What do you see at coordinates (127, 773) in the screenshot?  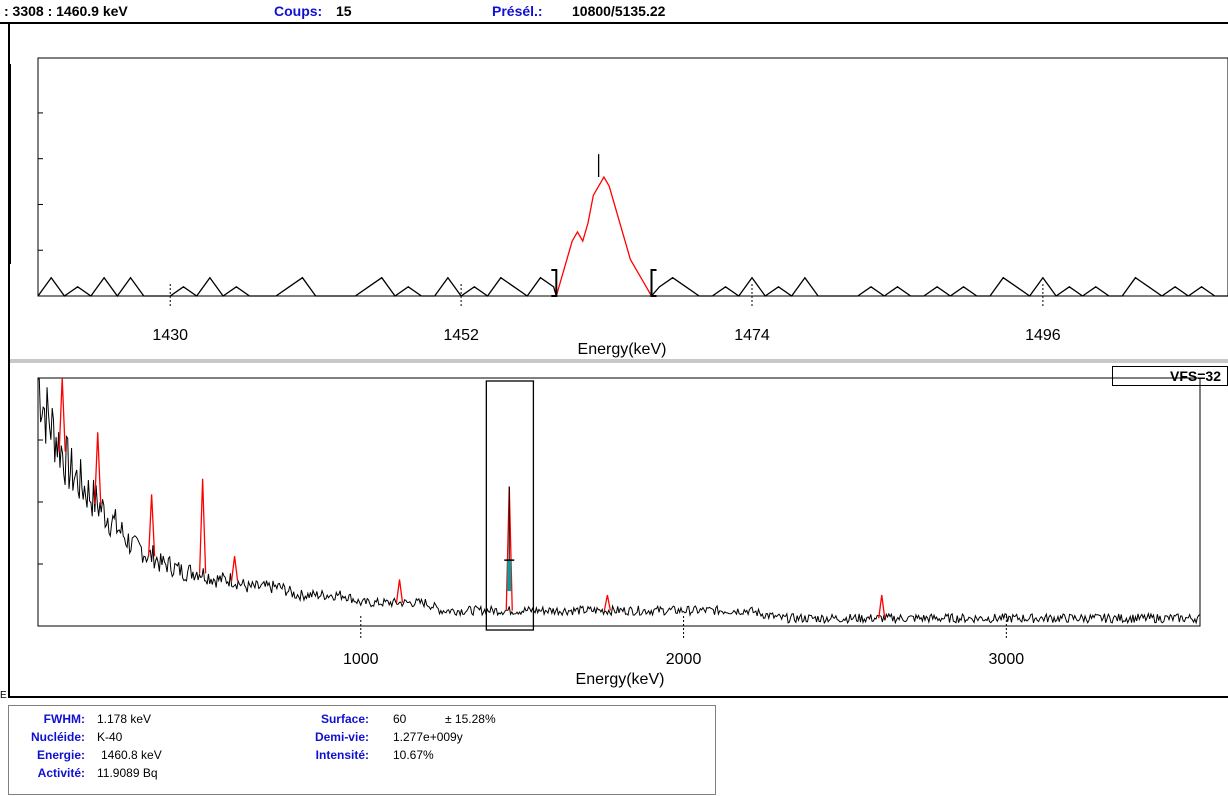 I see `activity-value: 11.9089 Bq` at bounding box center [127, 773].